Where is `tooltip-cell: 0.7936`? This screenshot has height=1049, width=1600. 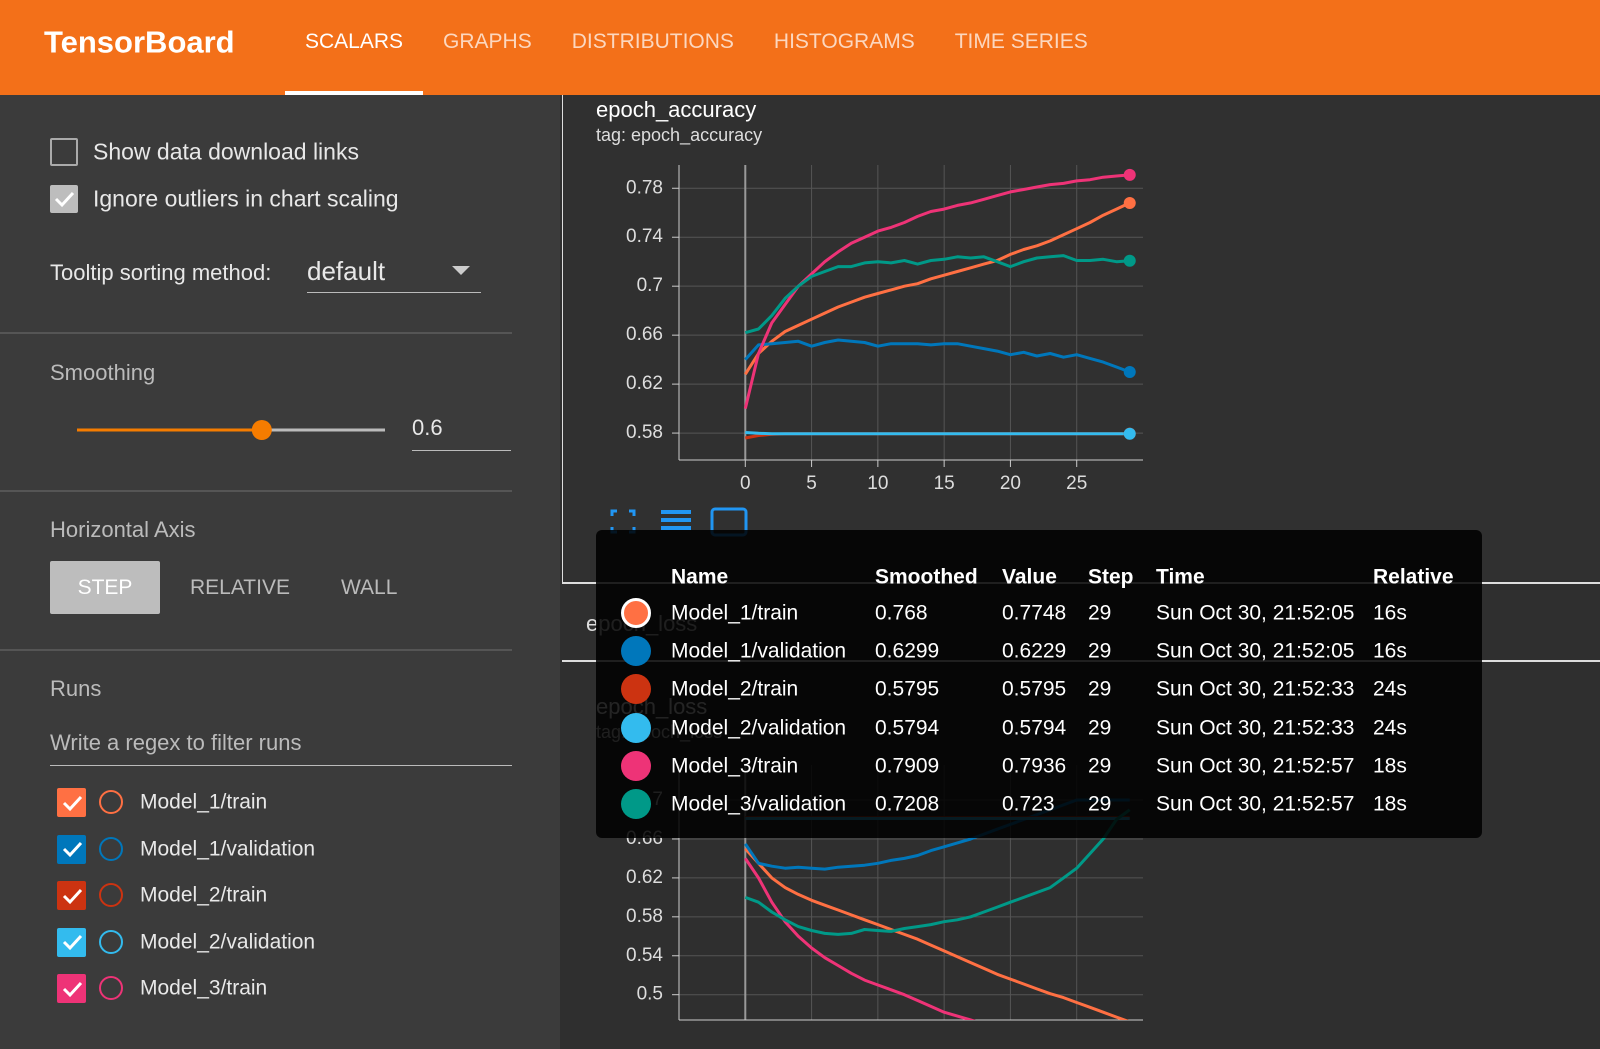 tooltip-cell: 0.7936 is located at coordinates (1034, 766).